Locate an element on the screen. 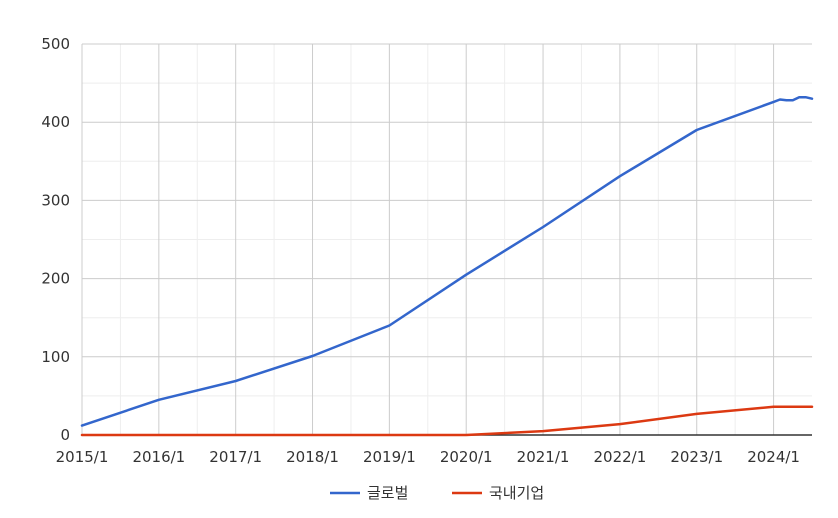  y-tick-label: 500 is located at coordinates (55, 44).